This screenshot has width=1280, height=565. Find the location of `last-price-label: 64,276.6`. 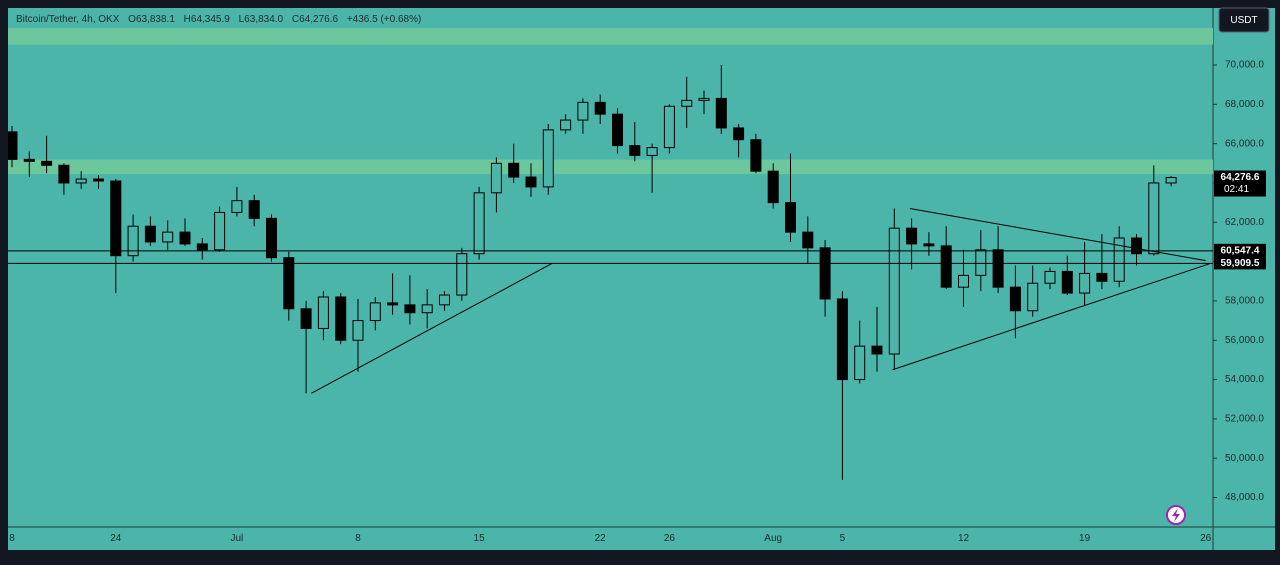

last-price-label: 64,276.6 is located at coordinates (1240, 177).